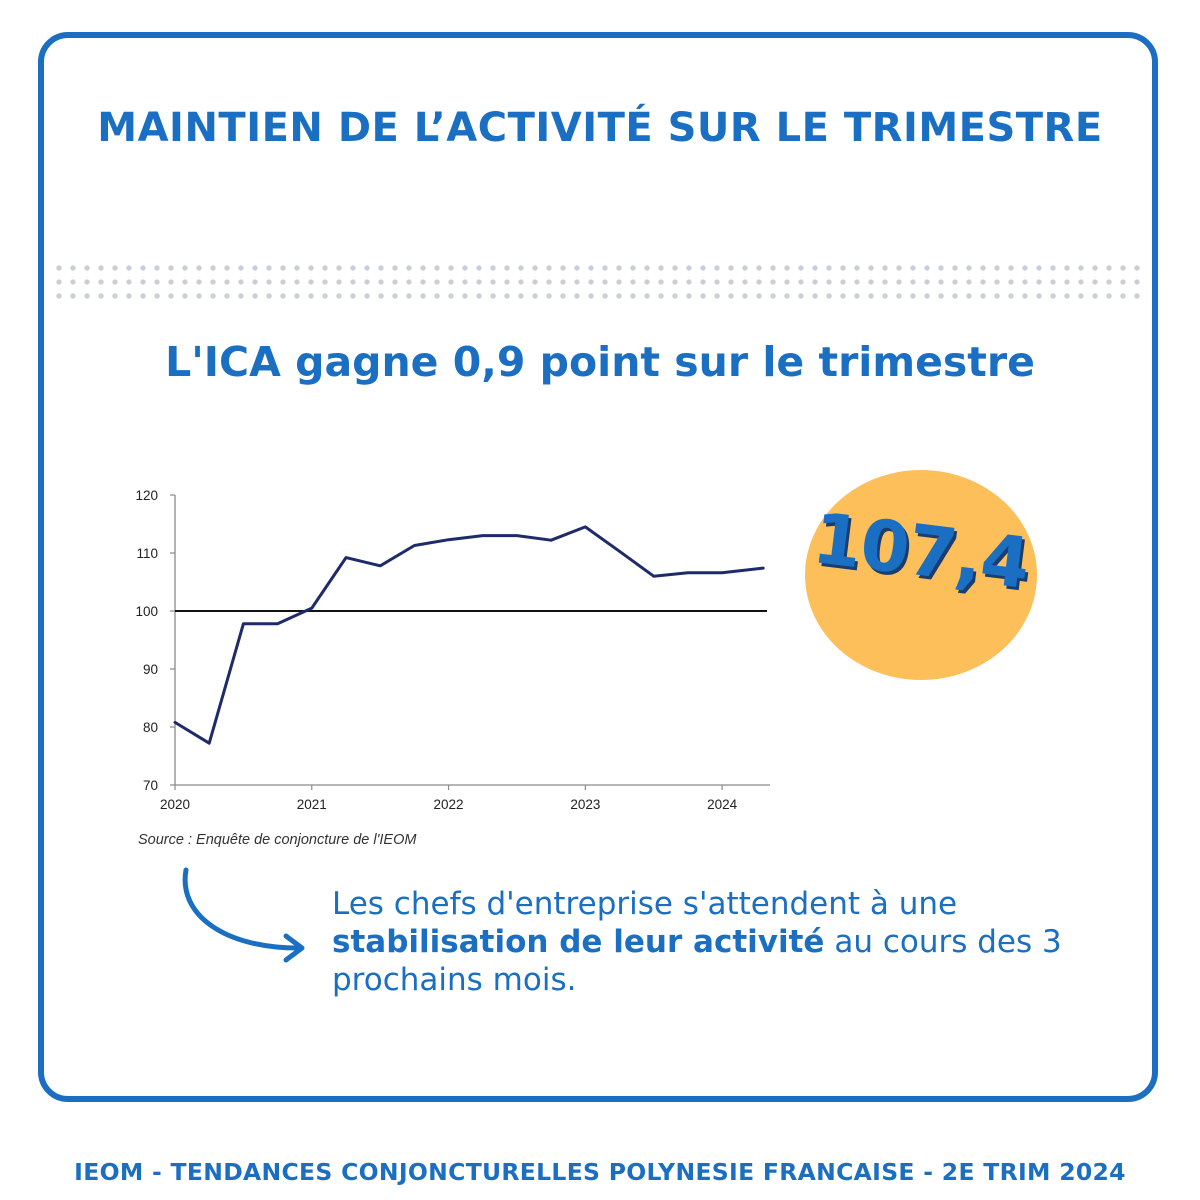 The height and width of the screenshot is (1200, 1200). What do you see at coordinates (243, 915) in the screenshot?
I see `curved-arrow-icon` at bounding box center [243, 915].